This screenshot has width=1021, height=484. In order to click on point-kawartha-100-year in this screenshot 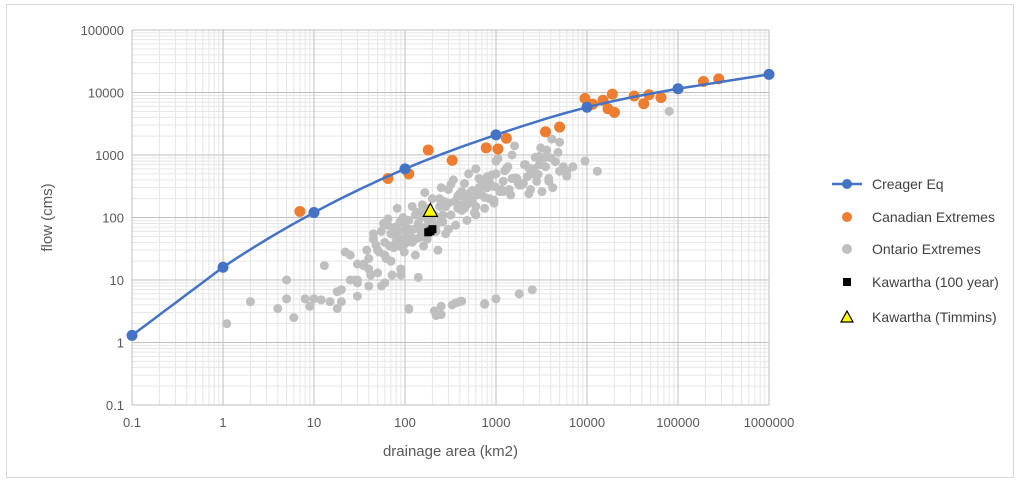, I will do `click(432, 229)`.